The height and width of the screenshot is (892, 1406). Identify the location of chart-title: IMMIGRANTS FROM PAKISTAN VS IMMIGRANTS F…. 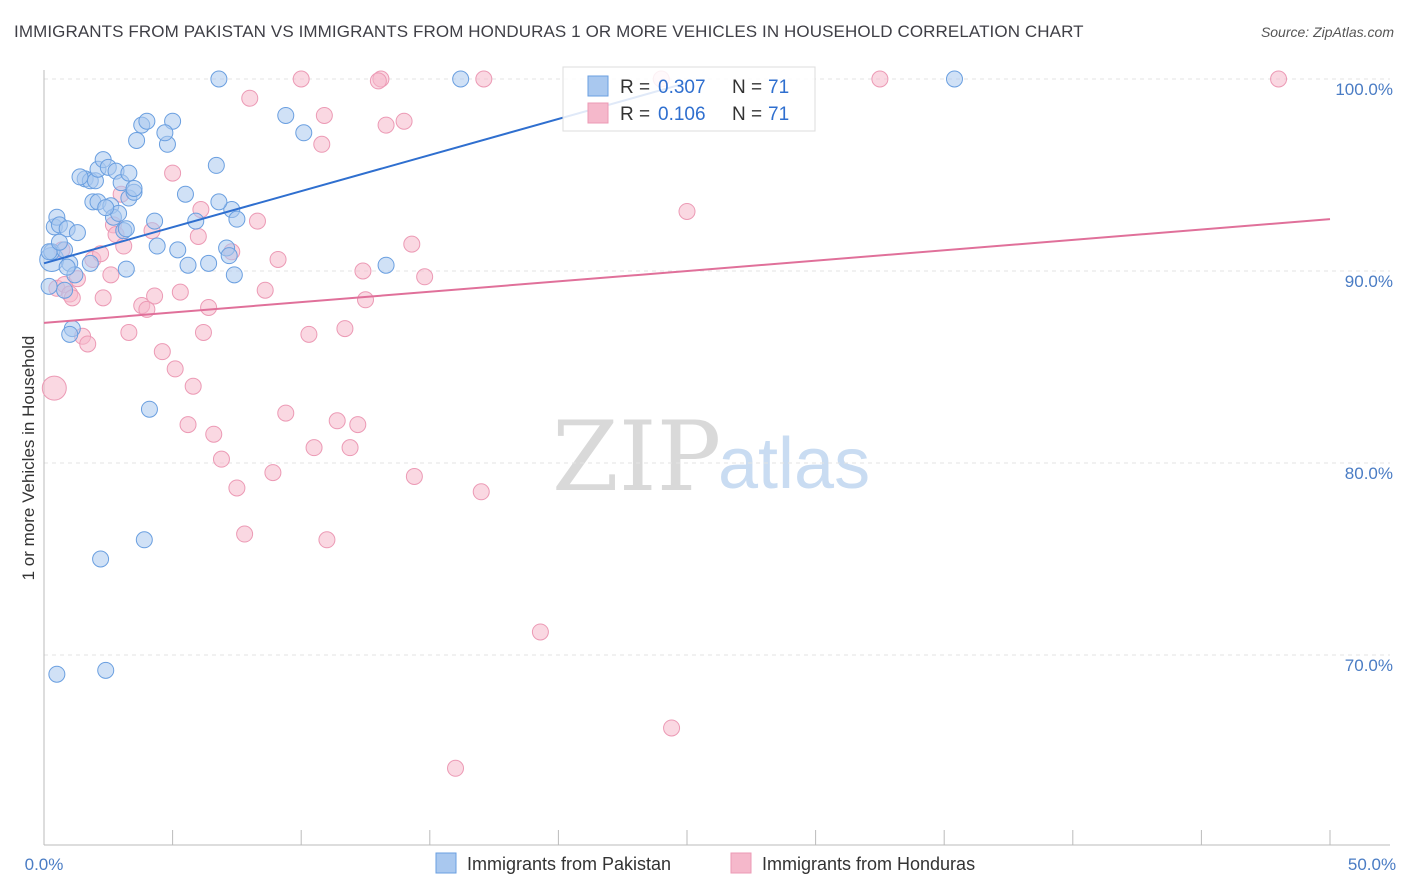
(549, 31).